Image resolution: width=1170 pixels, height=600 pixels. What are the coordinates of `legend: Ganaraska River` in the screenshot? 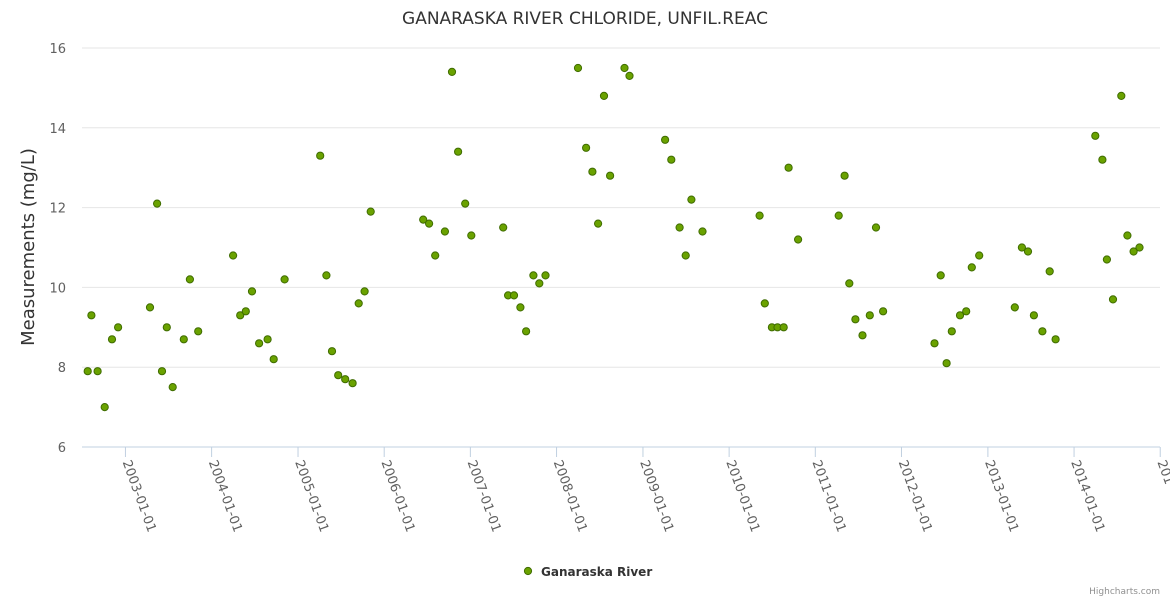 It's located at (587, 572).